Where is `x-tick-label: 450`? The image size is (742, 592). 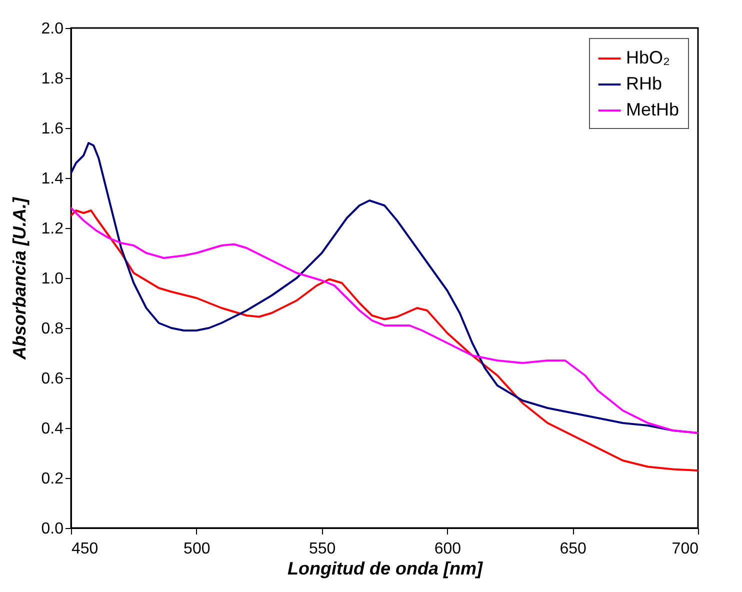
x-tick-label: 450 is located at coordinates (85, 549).